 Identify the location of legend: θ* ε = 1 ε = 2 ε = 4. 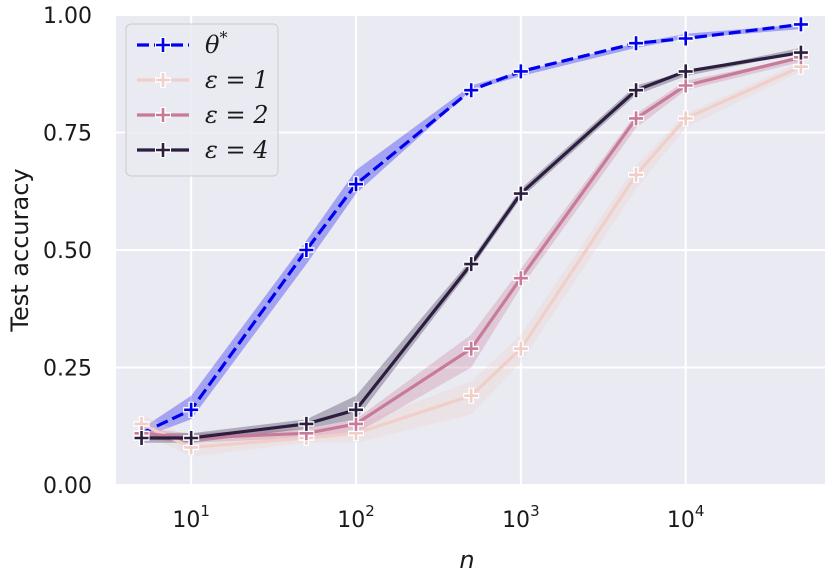
(202, 100).